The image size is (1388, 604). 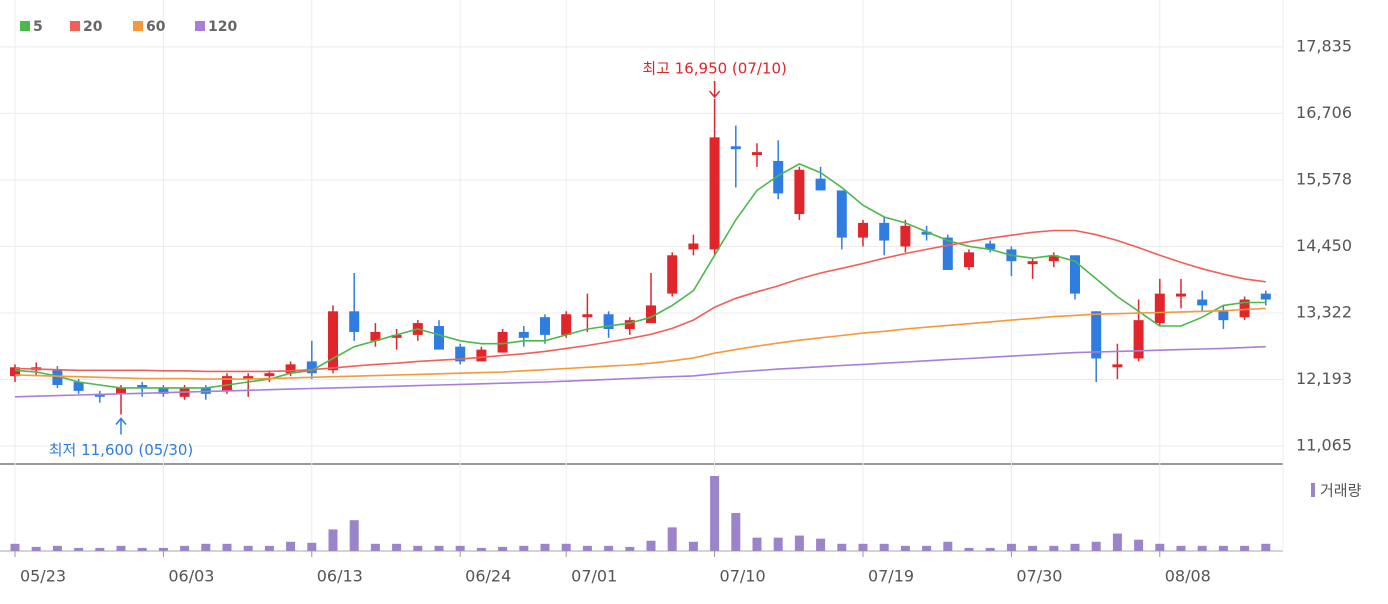 I want to click on y-tick-label: 17,835, so click(x=1324, y=45).